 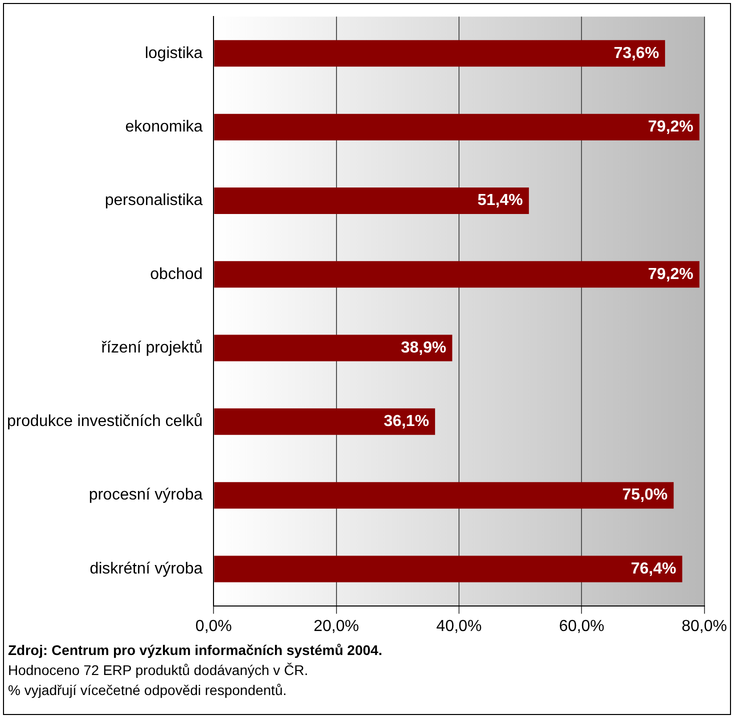 I want to click on text: Zdroj: Centrum pro výzkum informačních systémů 2004., so click(x=195, y=650).